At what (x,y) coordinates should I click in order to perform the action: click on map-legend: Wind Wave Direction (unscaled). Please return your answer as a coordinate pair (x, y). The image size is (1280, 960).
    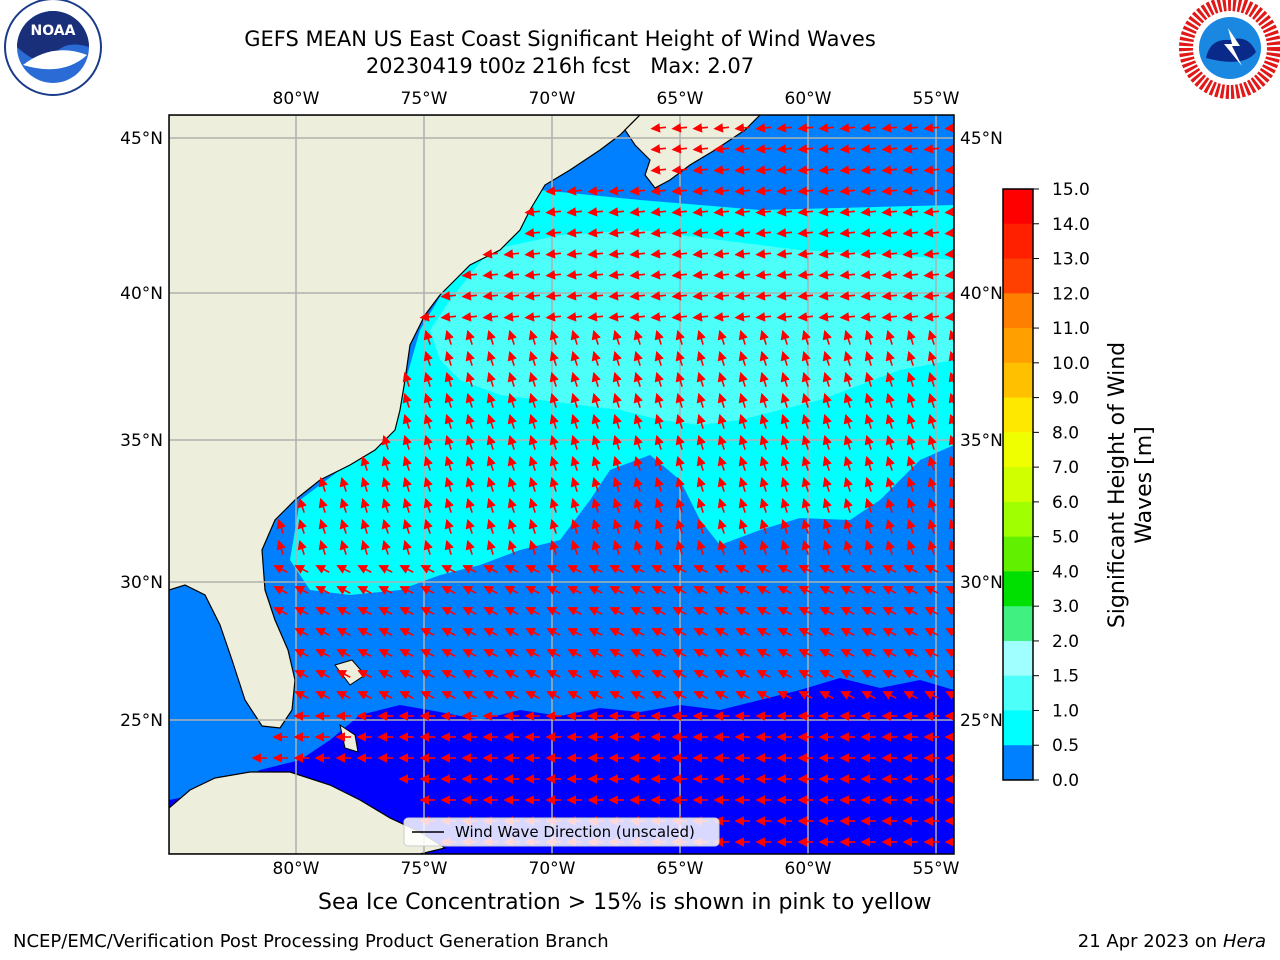
    Looking at the image, I should click on (561, 832).